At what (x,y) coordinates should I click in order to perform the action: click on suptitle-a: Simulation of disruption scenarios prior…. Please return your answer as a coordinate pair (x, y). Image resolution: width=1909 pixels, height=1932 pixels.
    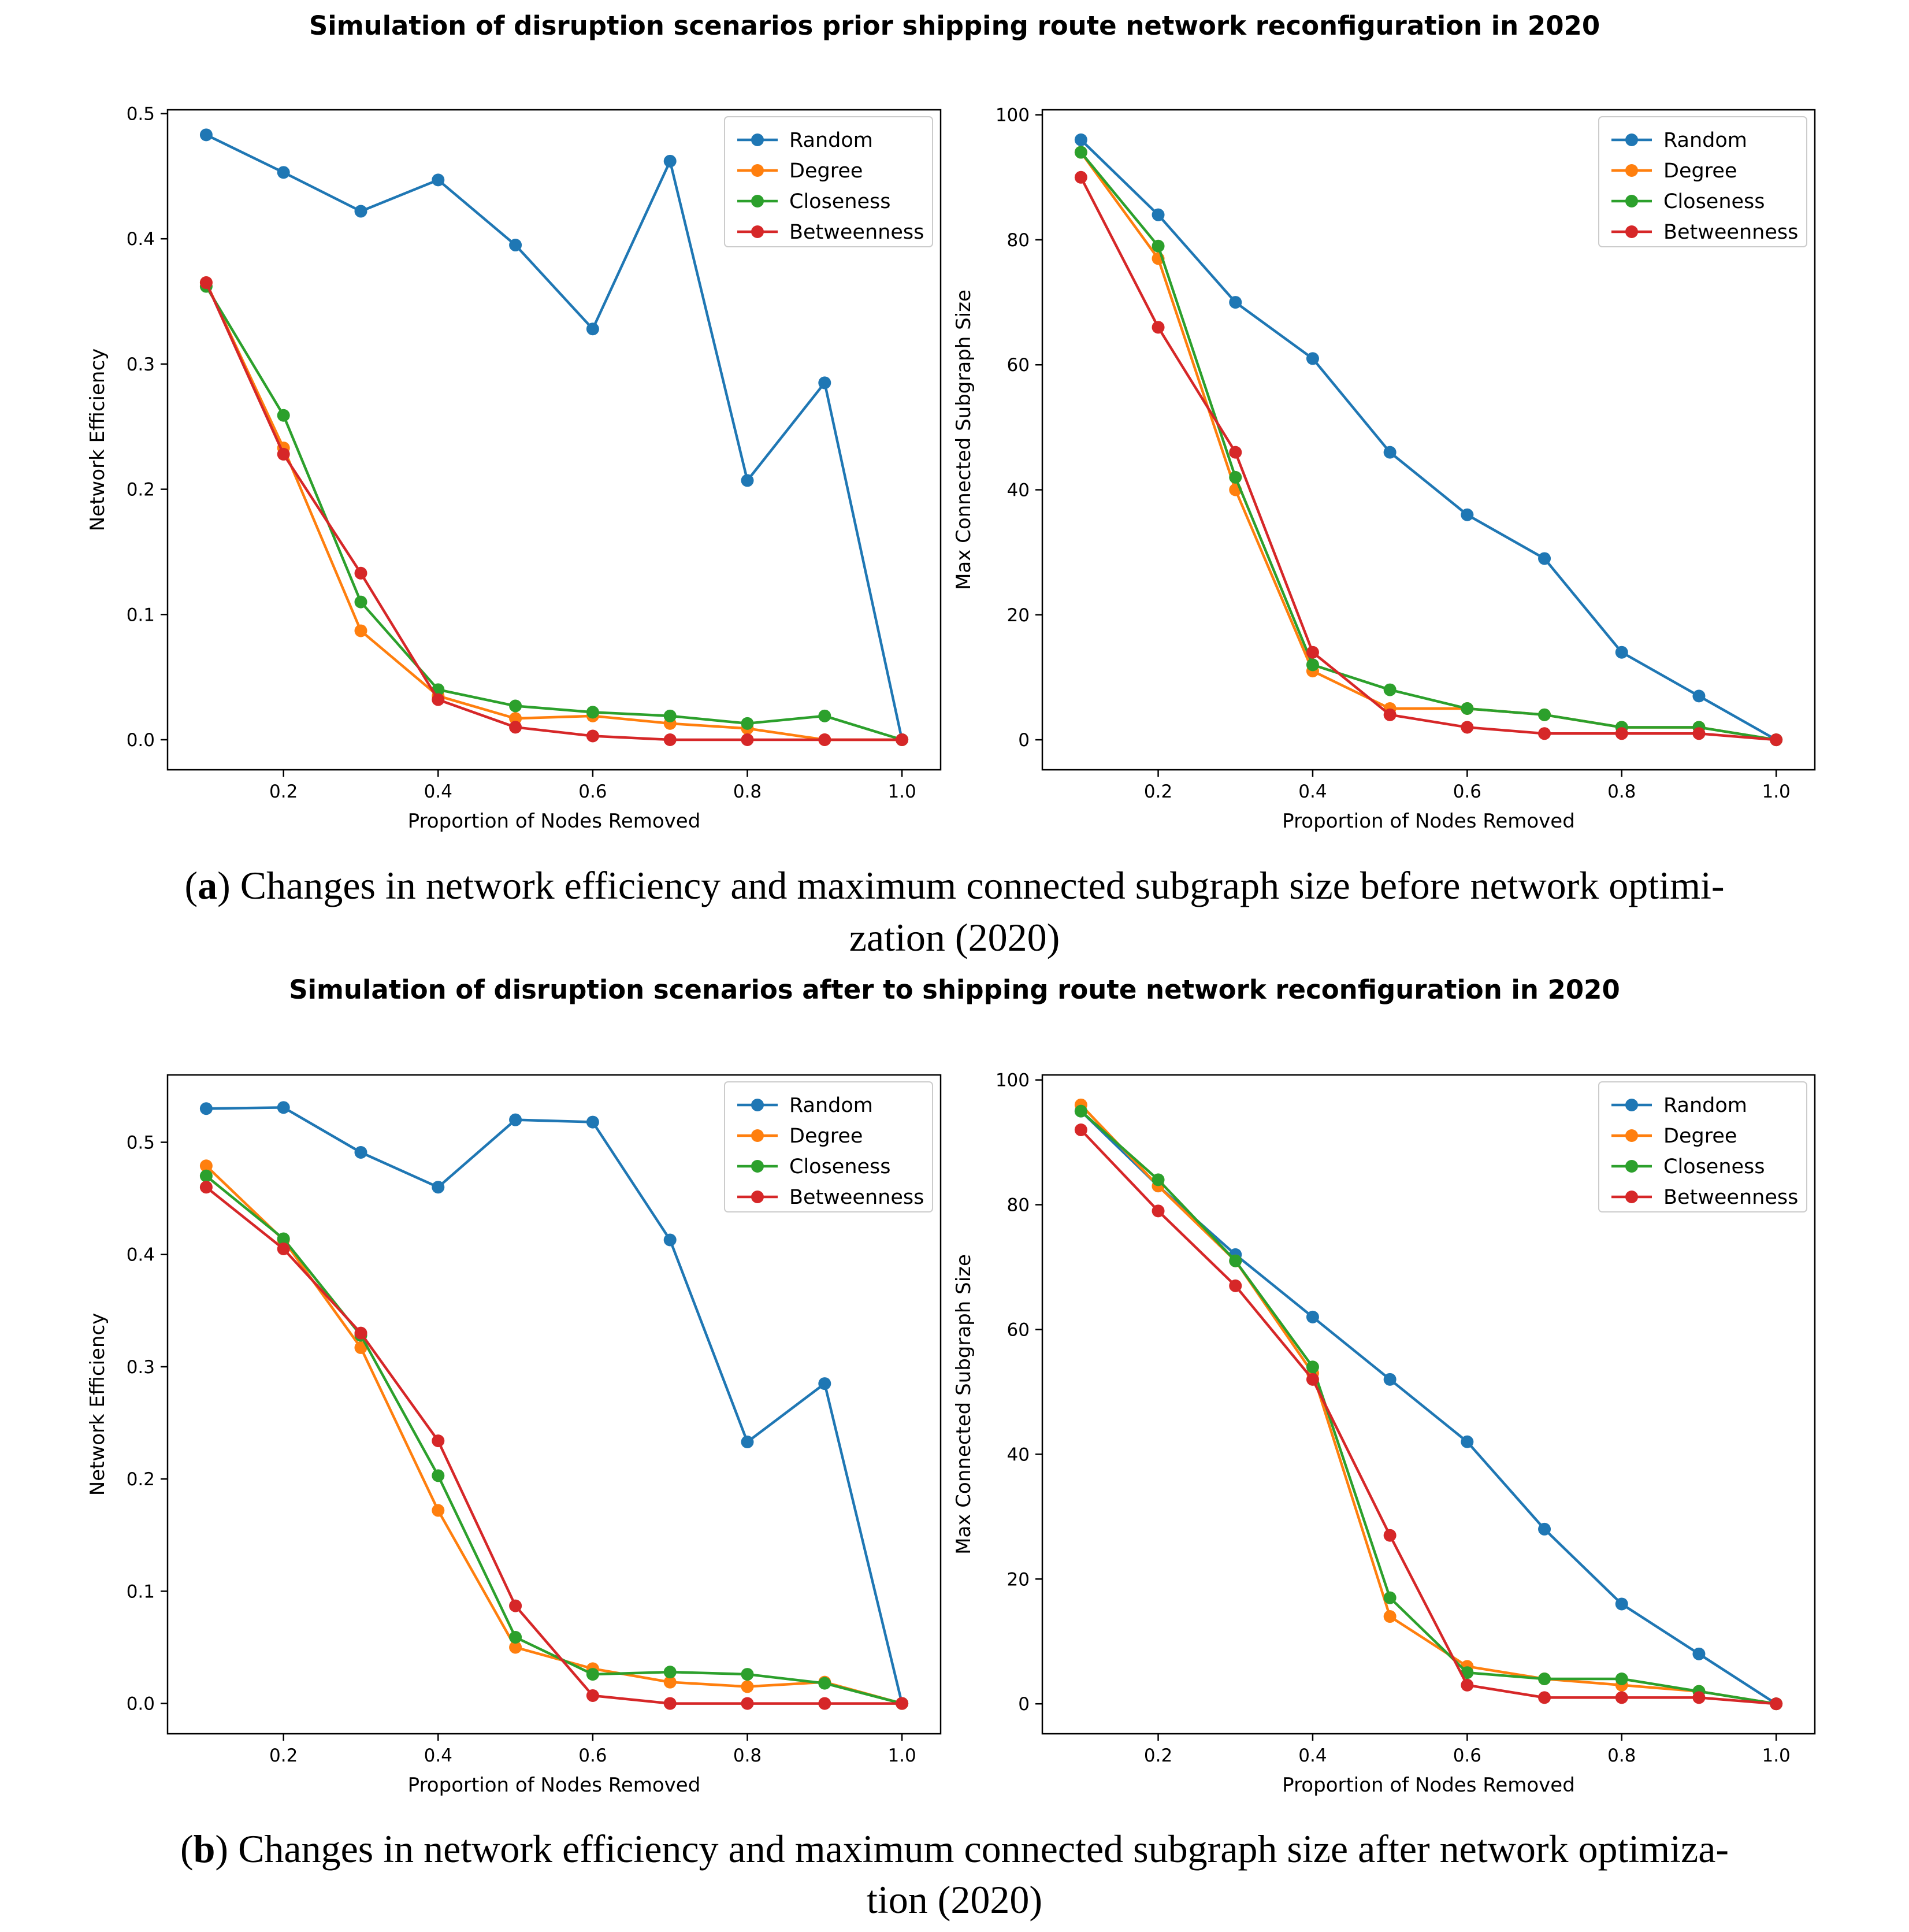
    Looking at the image, I should click on (954, 25).